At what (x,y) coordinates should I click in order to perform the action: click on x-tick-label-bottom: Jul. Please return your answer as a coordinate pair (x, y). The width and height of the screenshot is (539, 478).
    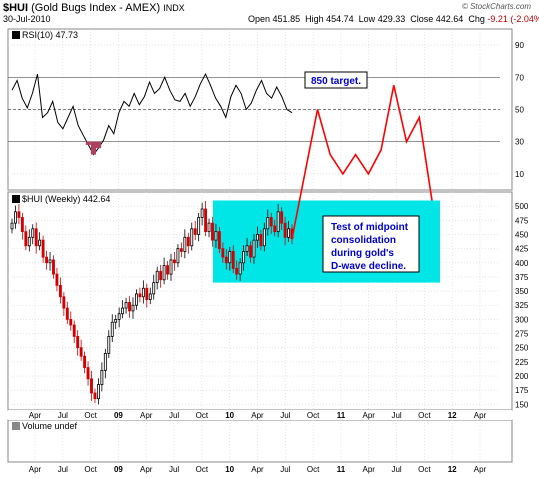
    Looking at the image, I should click on (63, 469).